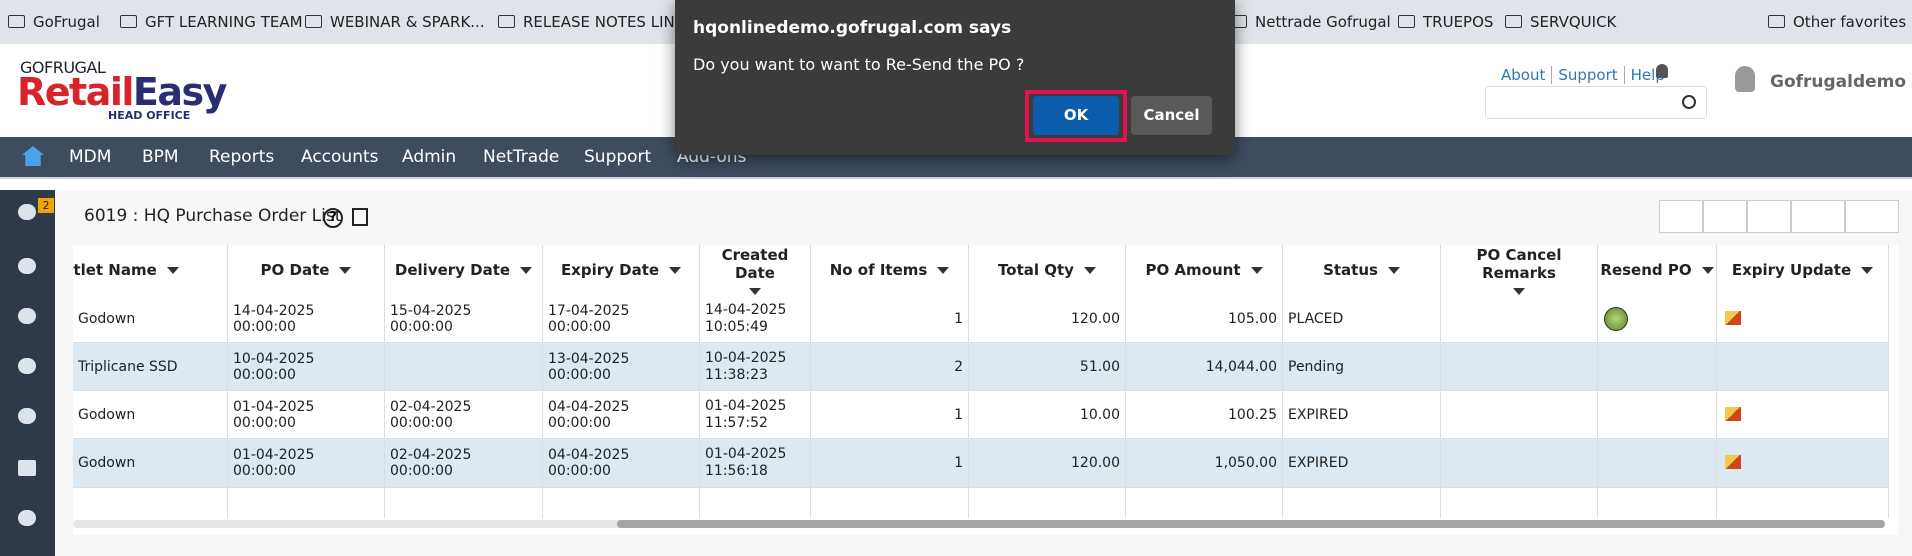  I want to click on cancel-button: Cancel, so click(1171, 115).